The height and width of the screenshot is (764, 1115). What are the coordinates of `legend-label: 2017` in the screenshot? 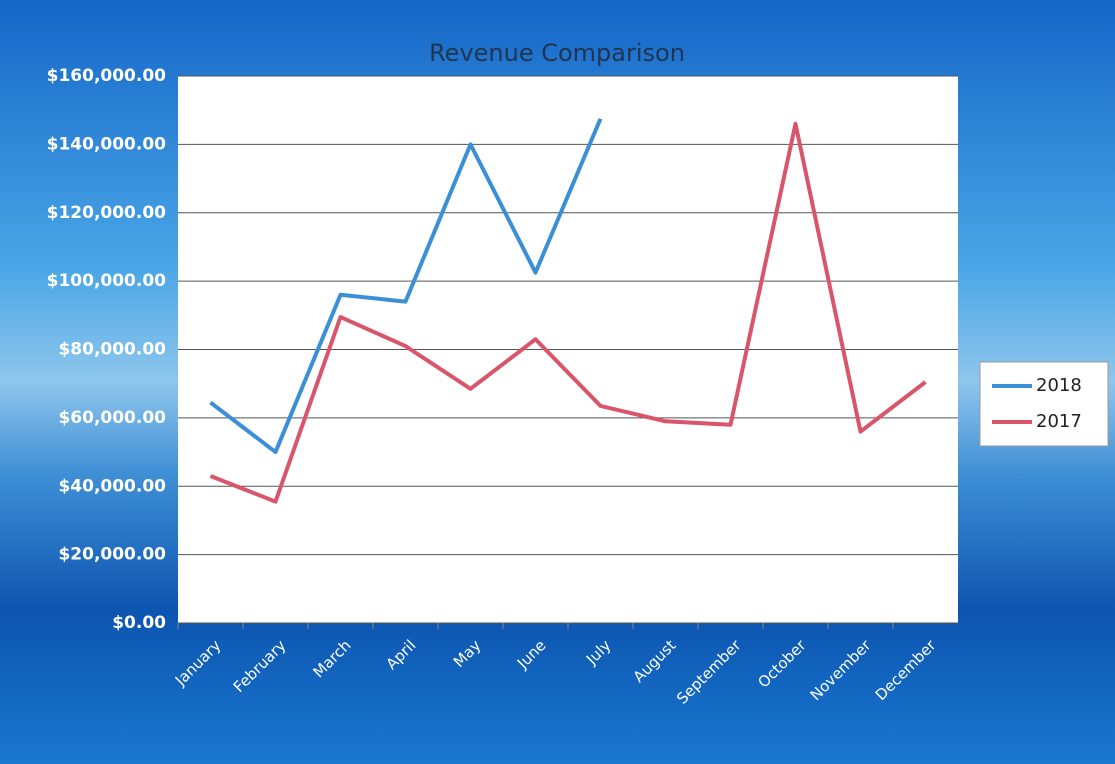 It's located at (1059, 421).